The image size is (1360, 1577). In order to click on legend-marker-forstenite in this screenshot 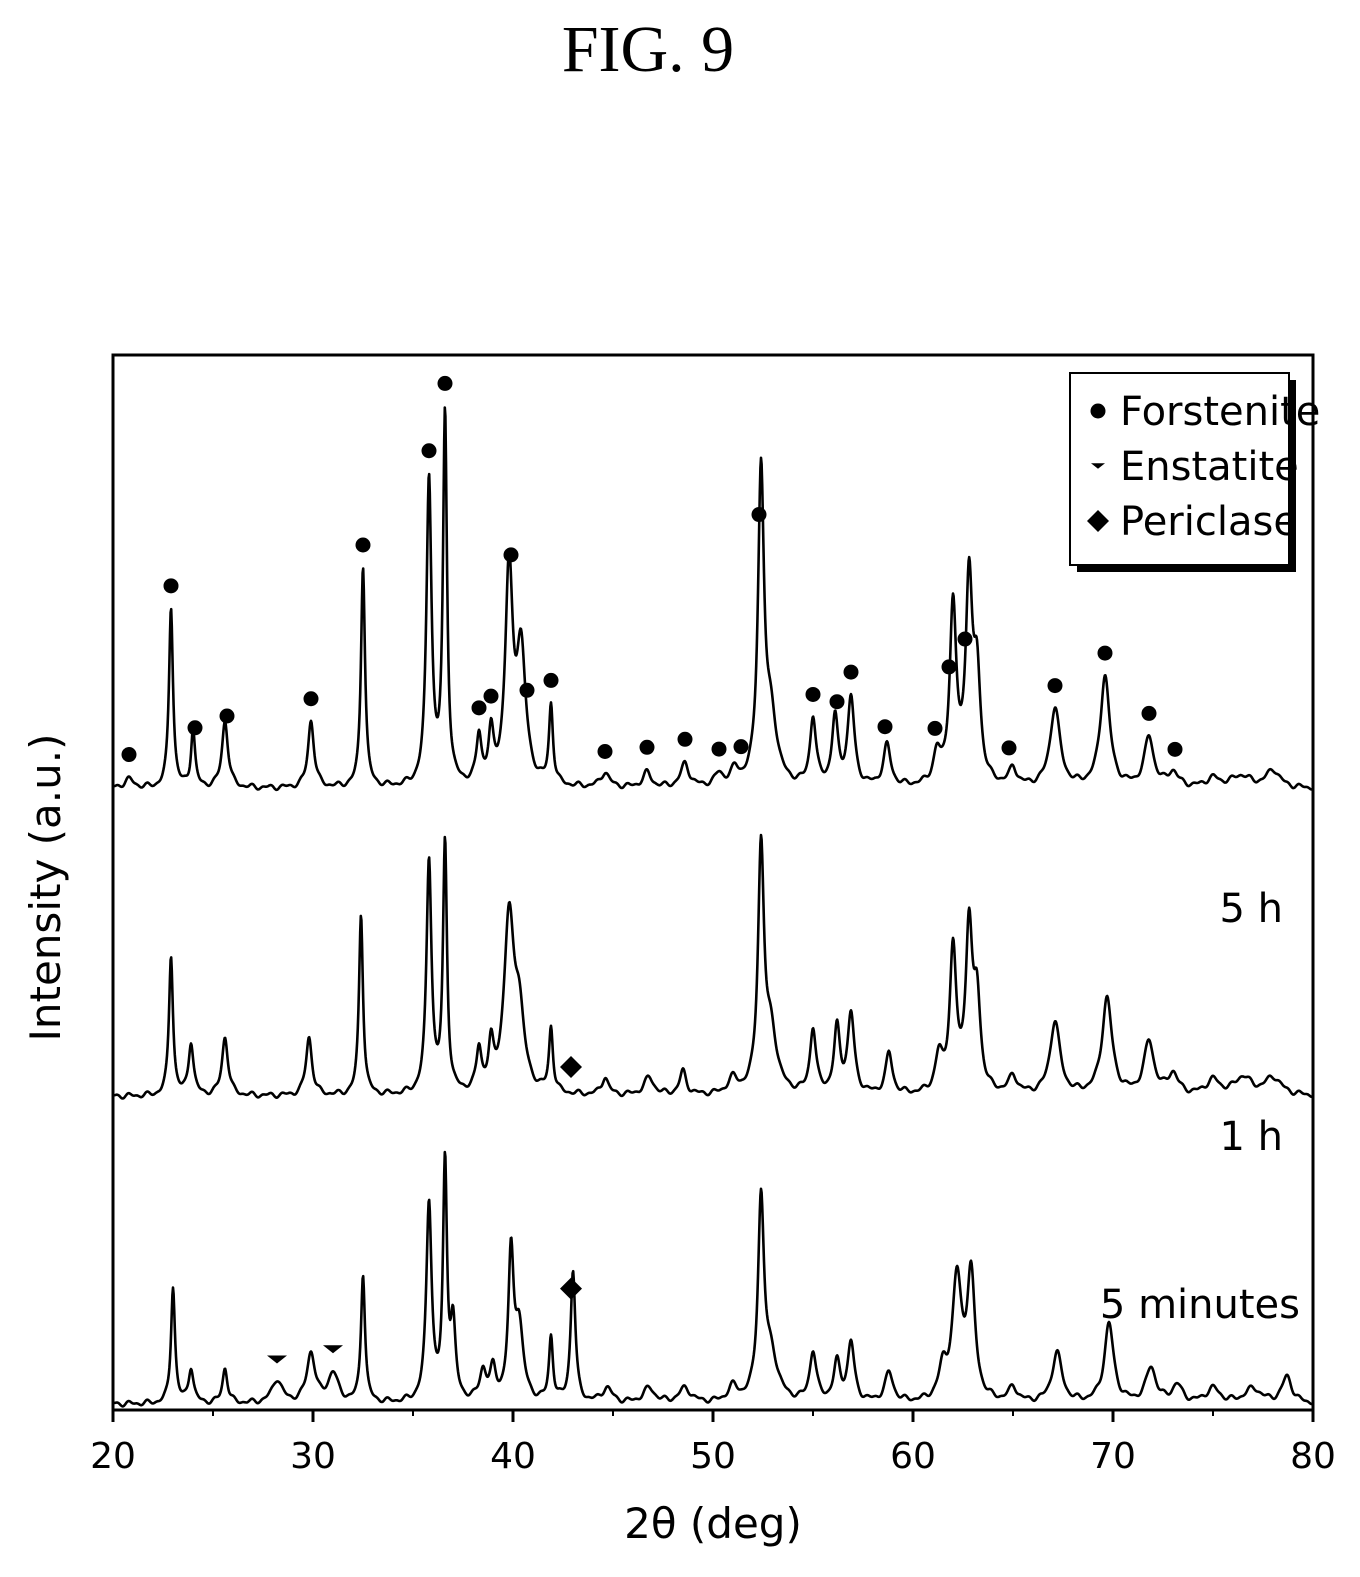, I will do `click(1098, 411)`.